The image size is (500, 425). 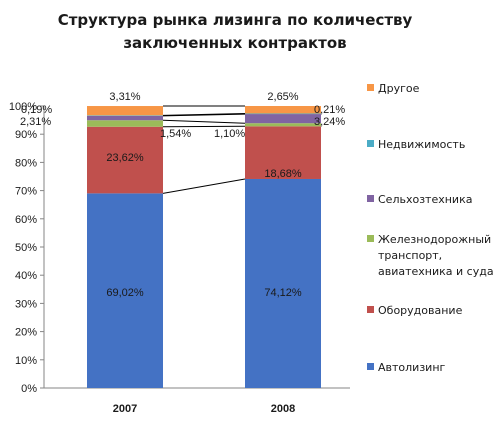 I want to click on chart-title-line-1: Структура рынка лизинга по количеству, so click(x=235, y=20).